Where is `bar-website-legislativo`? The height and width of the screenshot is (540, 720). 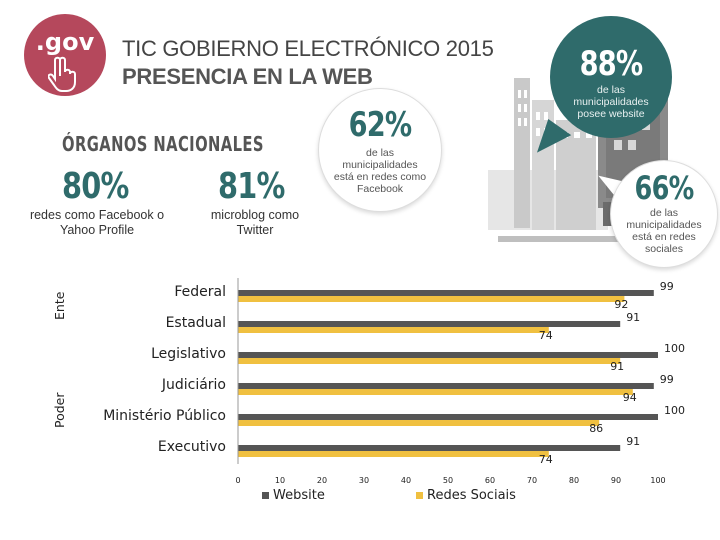
bar-website-legislativo is located at coordinates (448, 355).